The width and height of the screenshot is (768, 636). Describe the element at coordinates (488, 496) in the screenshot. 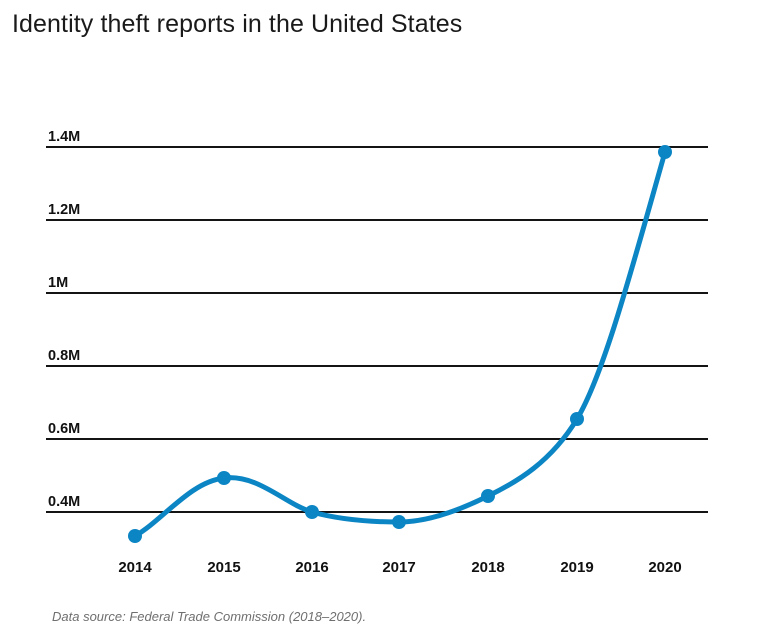

I see `data-point-2018` at that location.